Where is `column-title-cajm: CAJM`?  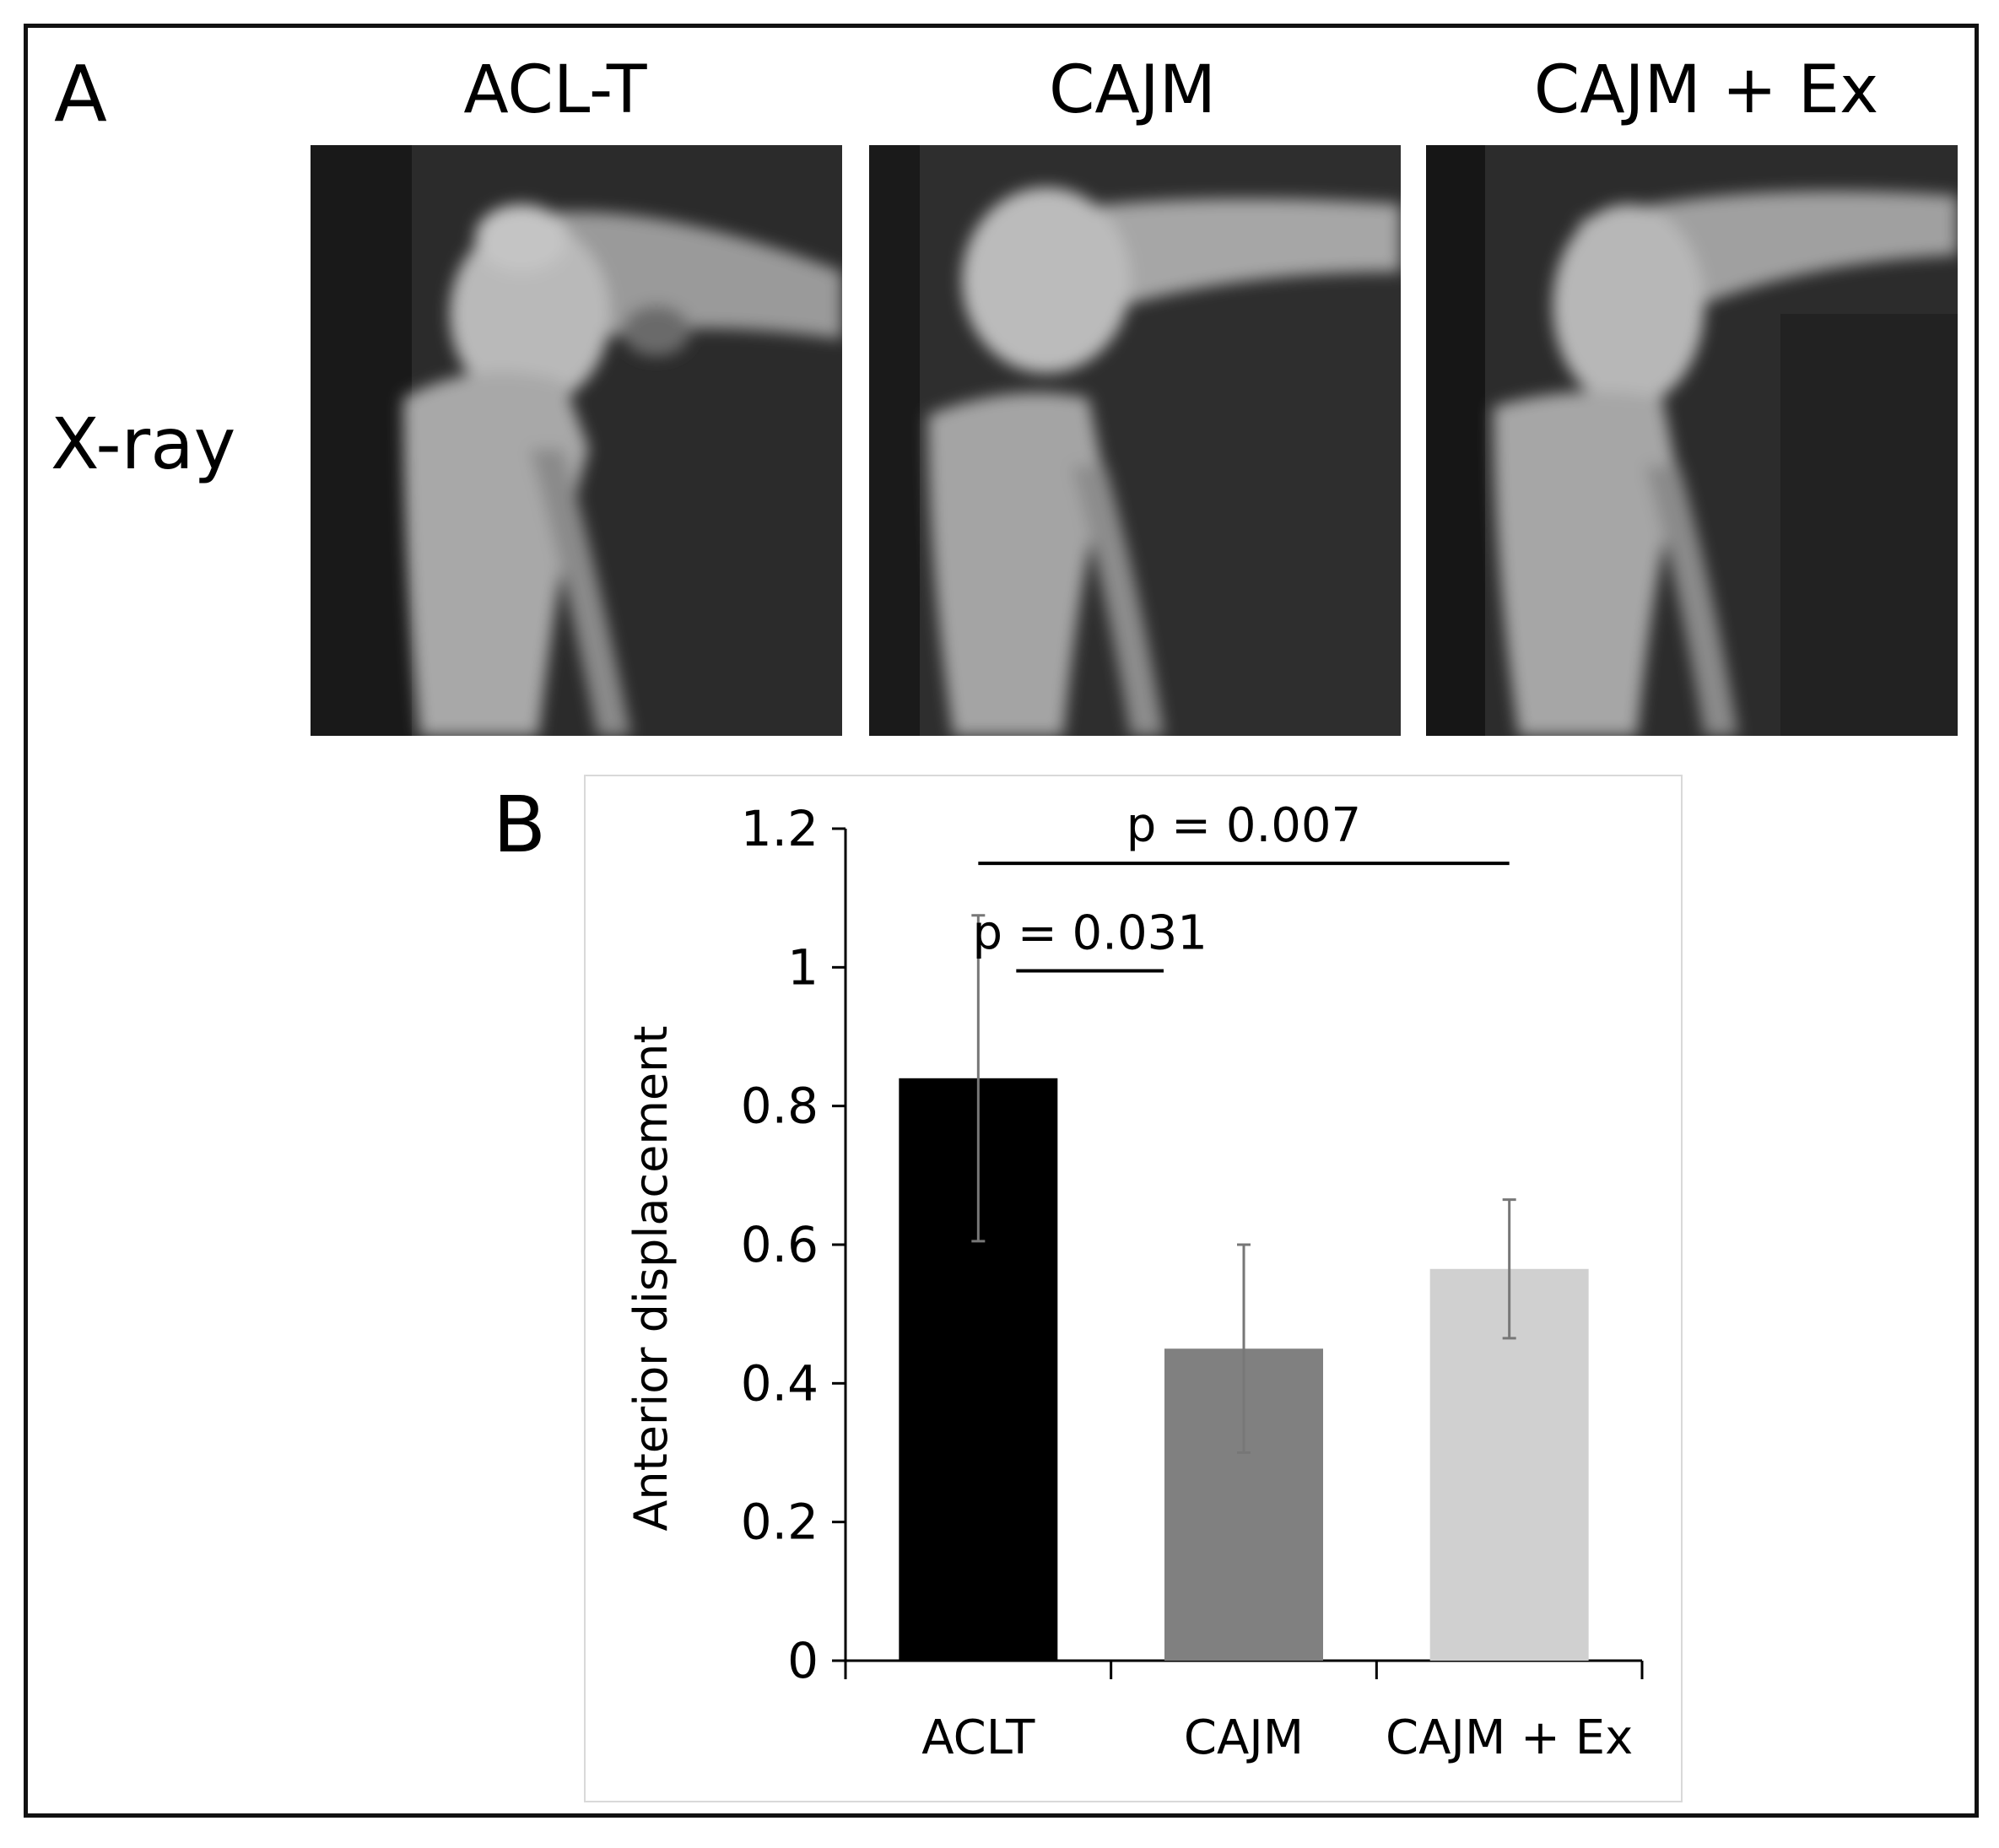
column-title-cajm: CAJM is located at coordinates (1132, 90).